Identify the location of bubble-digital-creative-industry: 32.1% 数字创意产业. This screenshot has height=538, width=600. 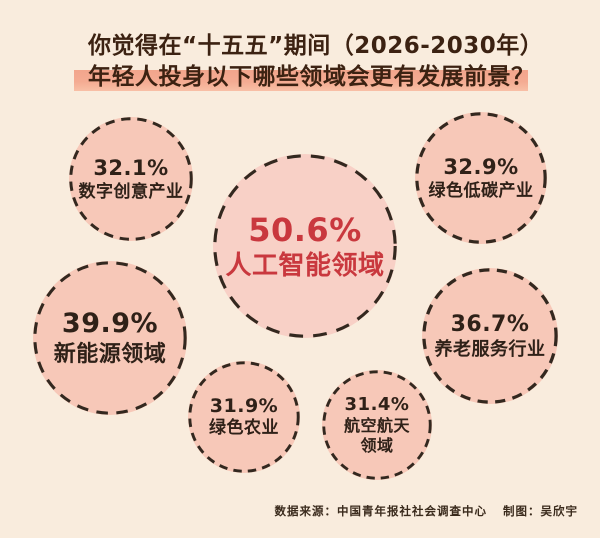
(131, 179).